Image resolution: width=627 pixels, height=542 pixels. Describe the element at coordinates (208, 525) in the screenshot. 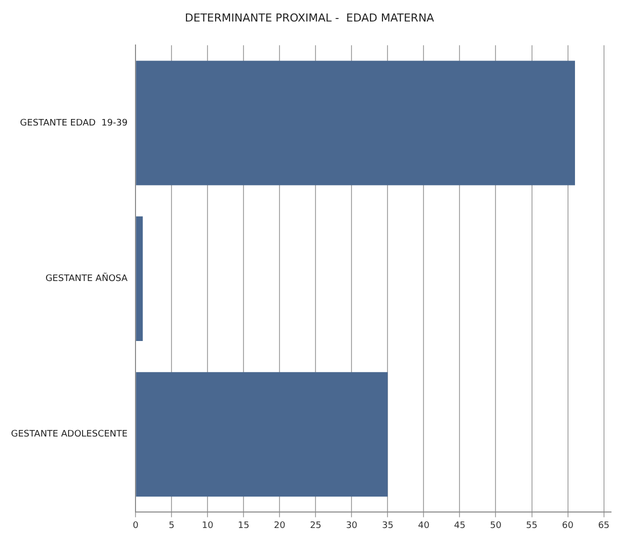

I see `x-tick-label: 10` at that location.